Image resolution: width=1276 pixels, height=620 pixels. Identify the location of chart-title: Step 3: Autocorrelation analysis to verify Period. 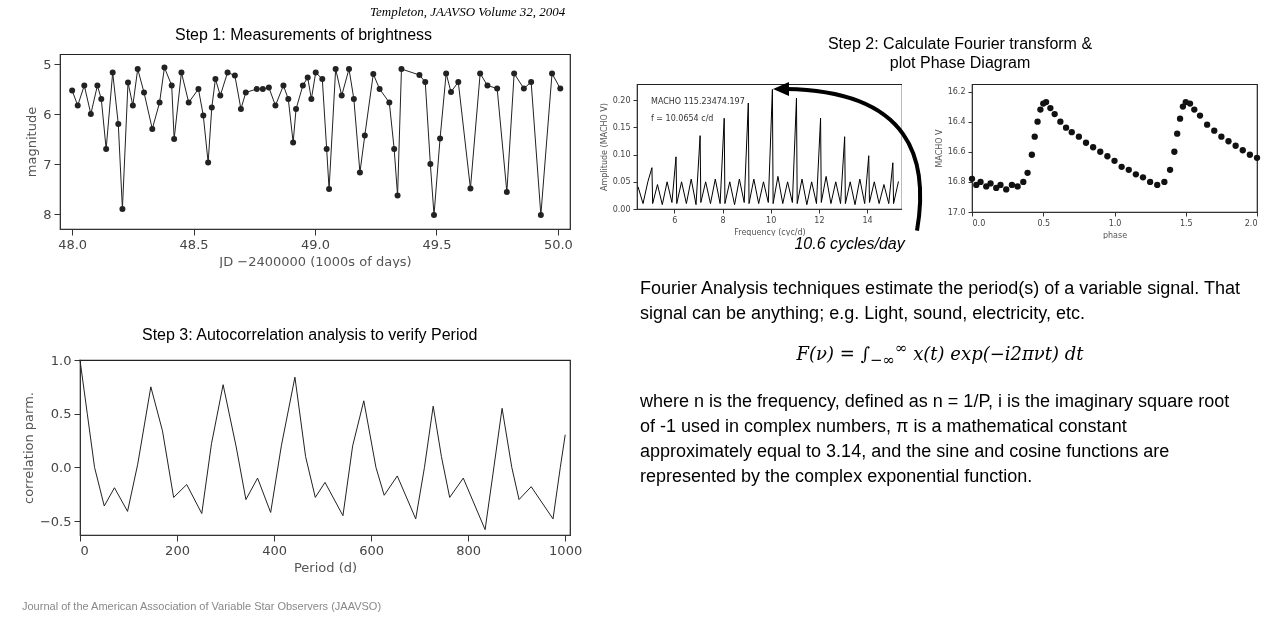
(310, 335).